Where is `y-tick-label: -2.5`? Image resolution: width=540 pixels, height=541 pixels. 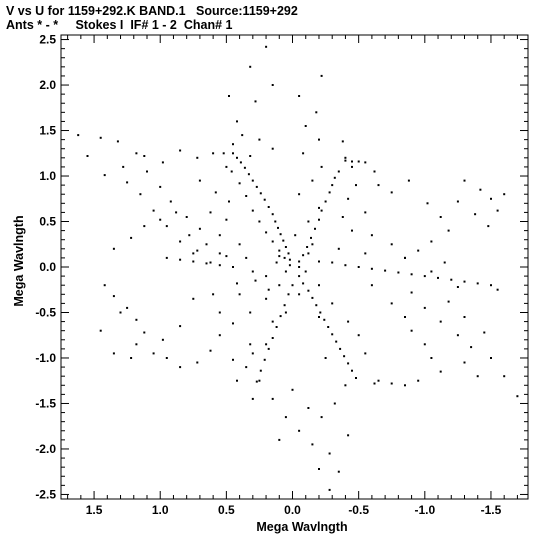
y-tick-label: -2.5 is located at coordinates (45, 494).